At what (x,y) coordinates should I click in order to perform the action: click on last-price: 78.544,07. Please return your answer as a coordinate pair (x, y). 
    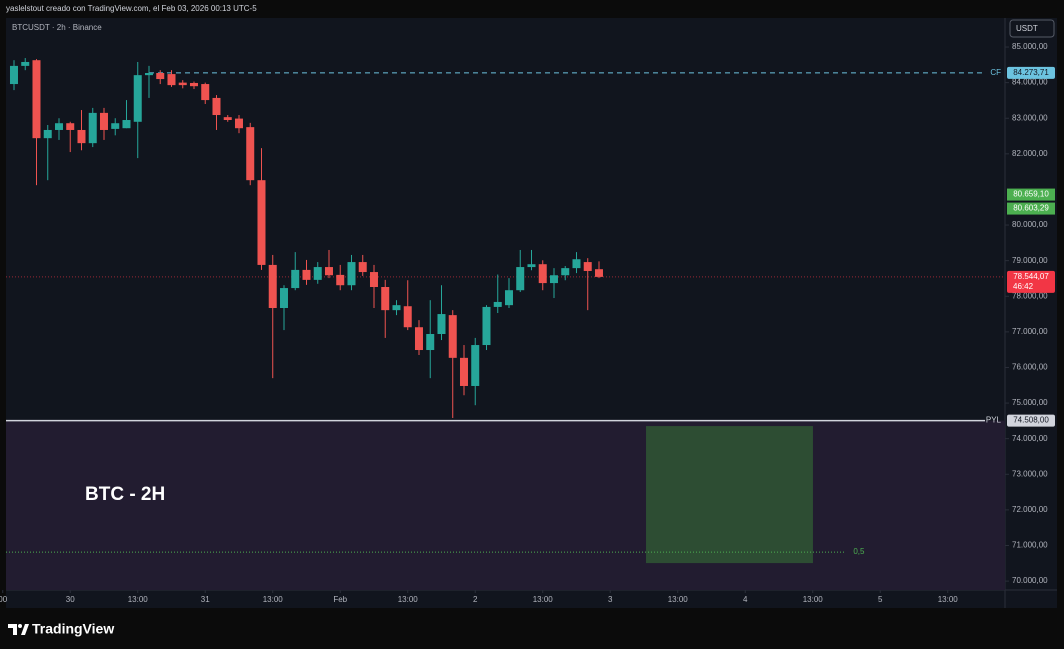
    Looking at the image, I should click on (1031, 276).